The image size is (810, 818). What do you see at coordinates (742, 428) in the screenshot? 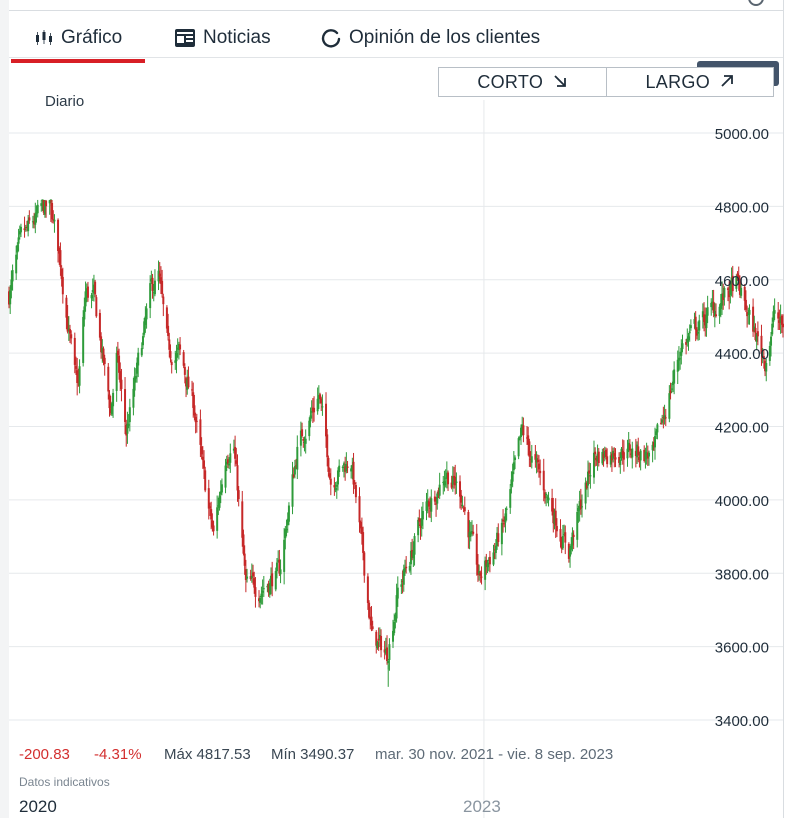
I see `y-tick-label: 4200.00` at bounding box center [742, 428].